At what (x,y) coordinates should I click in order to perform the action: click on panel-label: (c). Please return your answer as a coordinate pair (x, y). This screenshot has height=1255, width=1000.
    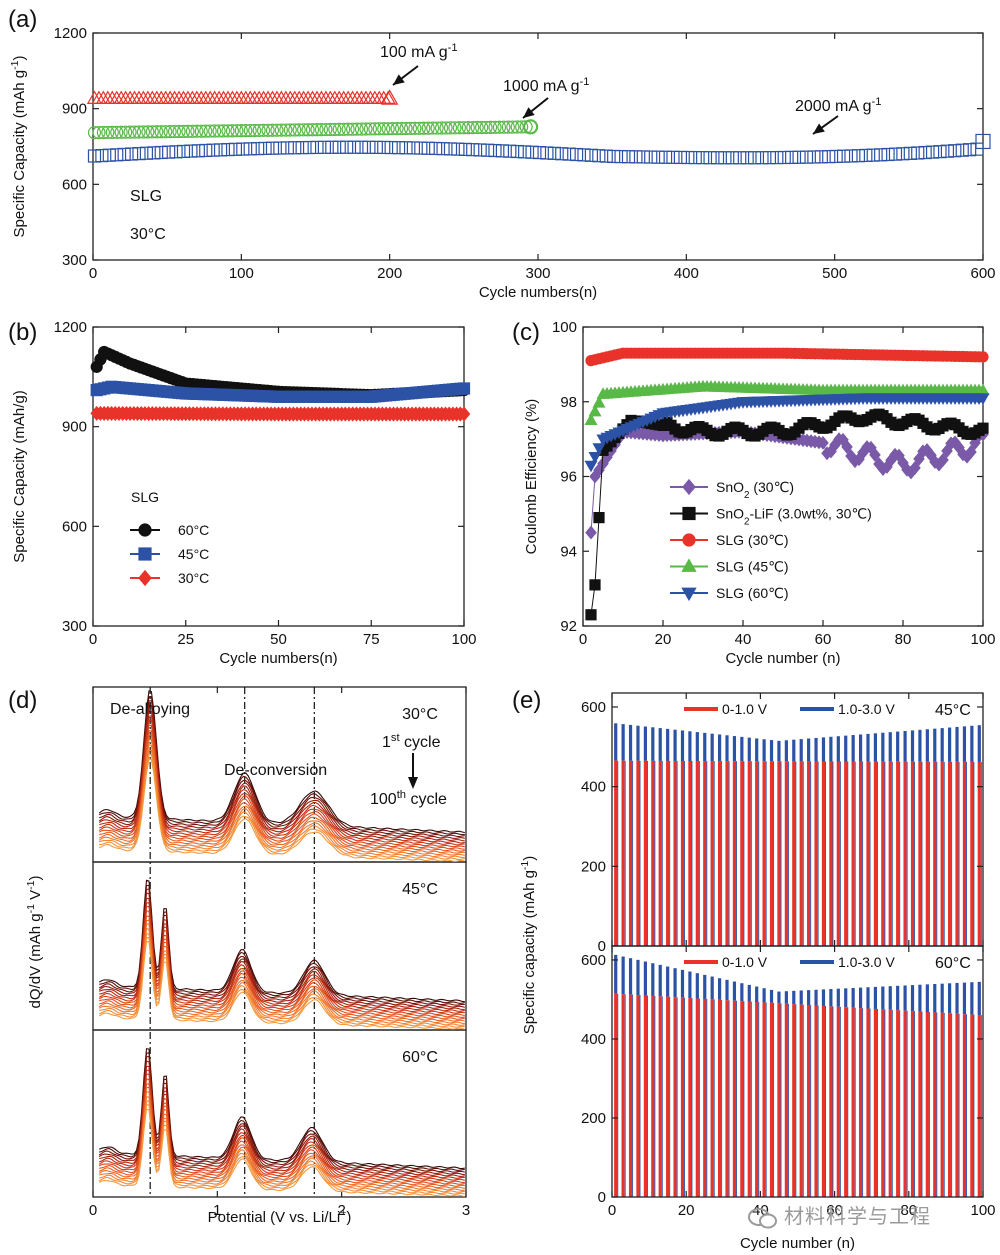
    Looking at the image, I should click on (526, 332).